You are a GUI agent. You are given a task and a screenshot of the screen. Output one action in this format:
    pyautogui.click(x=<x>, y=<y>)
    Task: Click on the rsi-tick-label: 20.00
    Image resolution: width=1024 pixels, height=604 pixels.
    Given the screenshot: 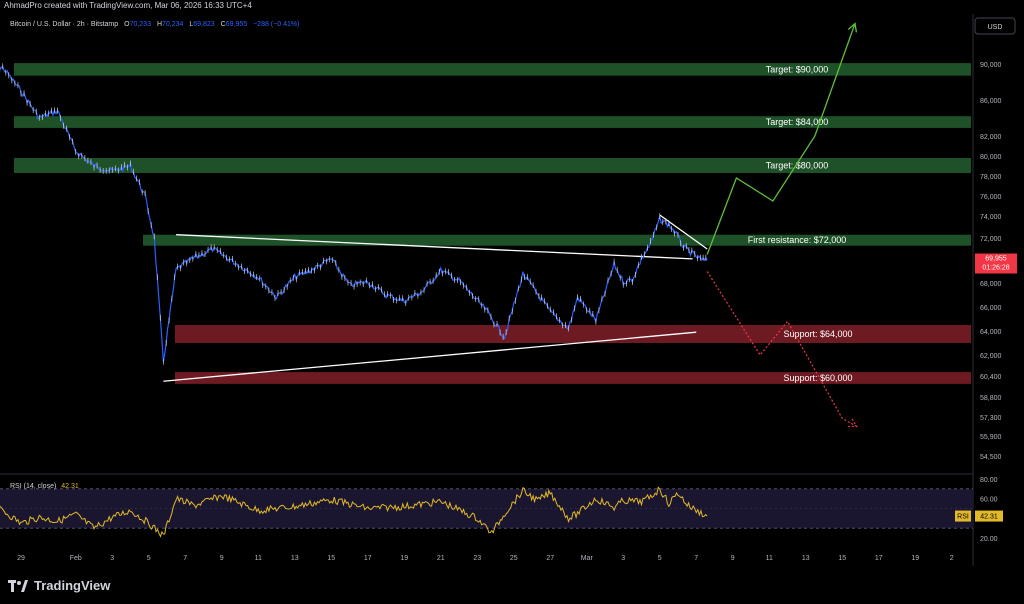 What is the action you would take?
    pyautogui.click(x=989, y=539)
    